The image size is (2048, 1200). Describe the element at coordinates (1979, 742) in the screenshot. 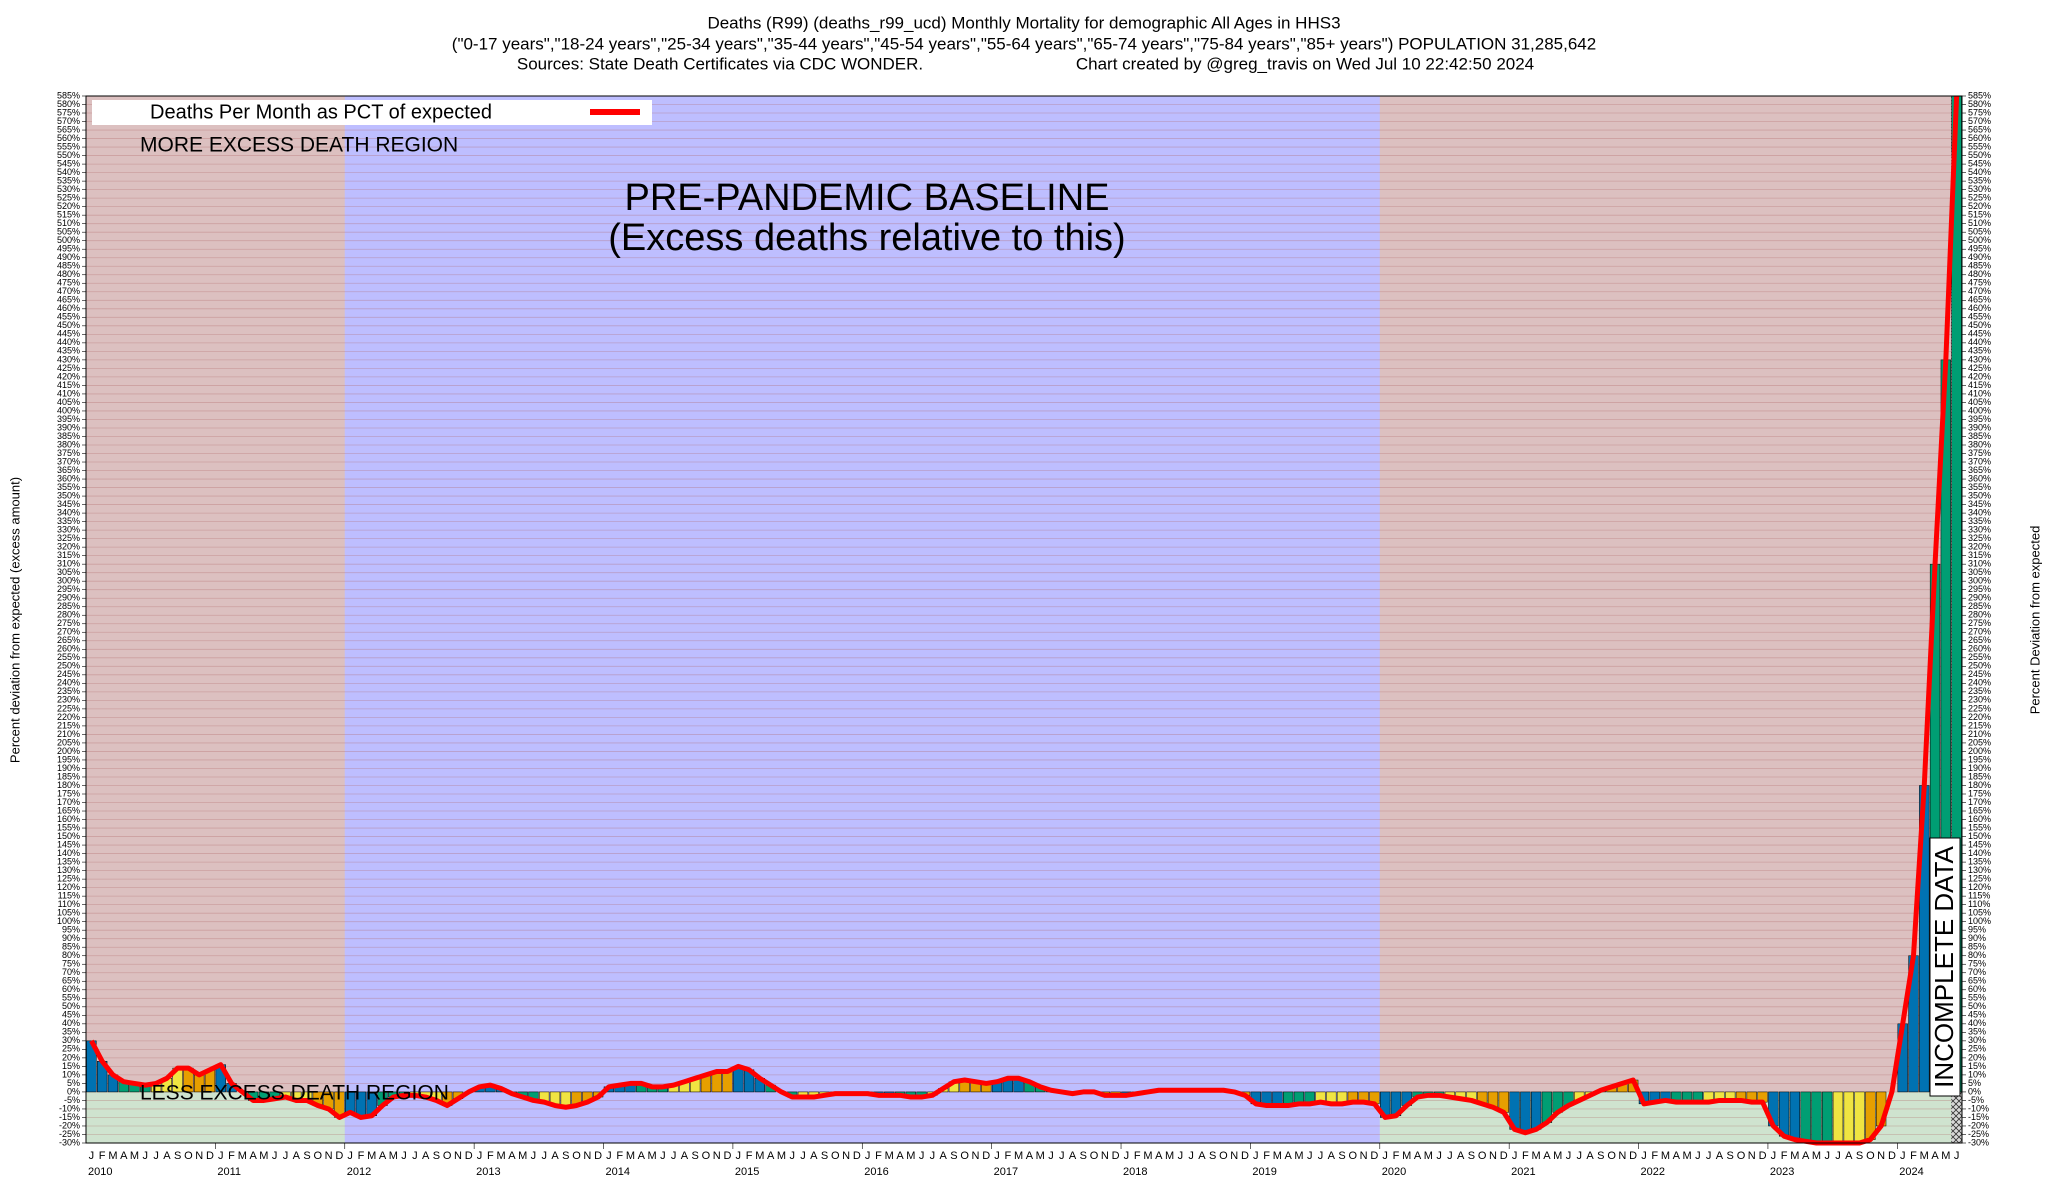

I see `y2-tick-label: 205%` at that location.